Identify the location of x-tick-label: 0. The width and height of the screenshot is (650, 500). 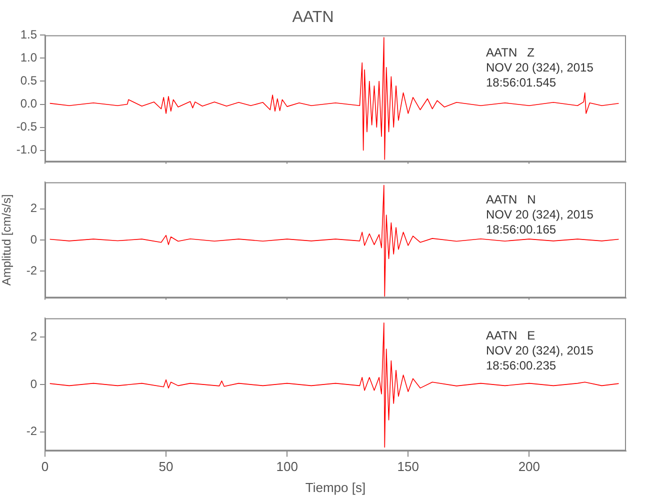
(45, 466).